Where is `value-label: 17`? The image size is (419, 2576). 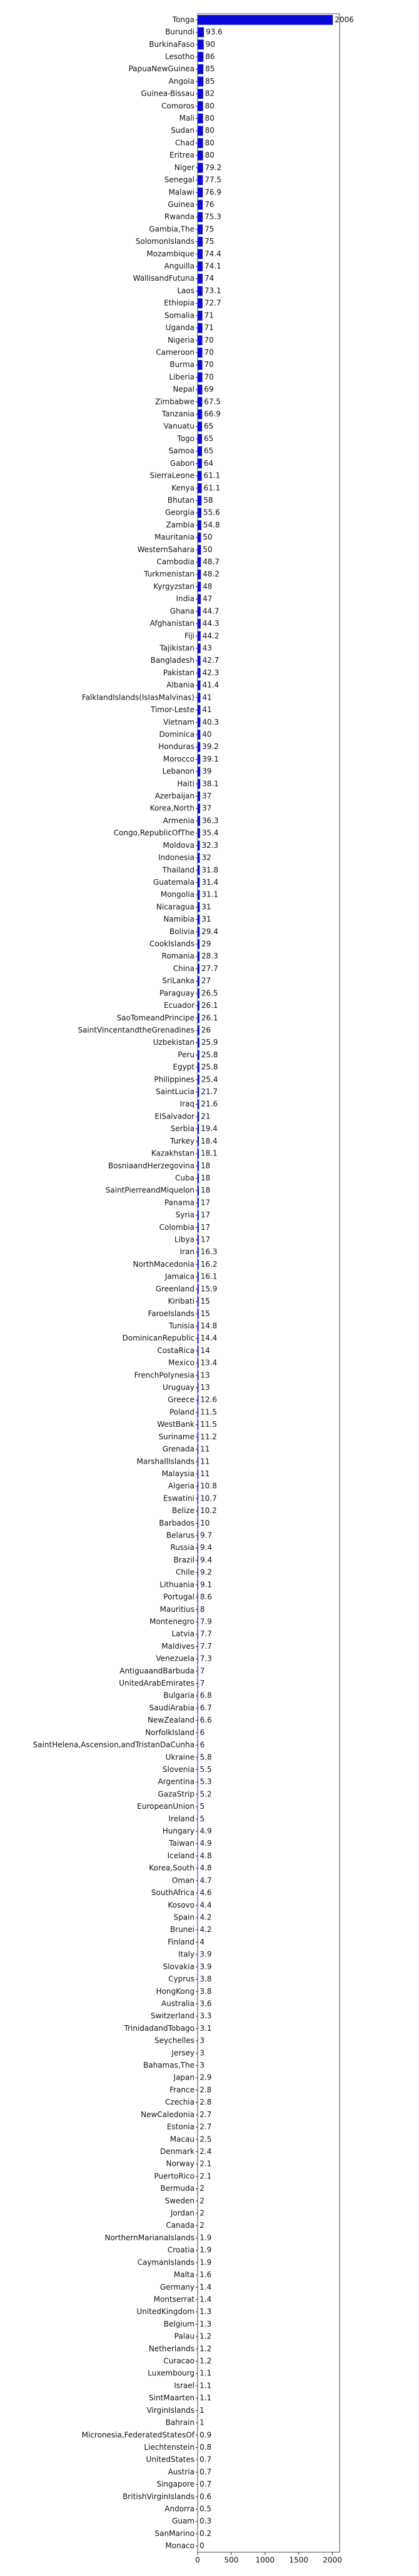 value-label: 17 is located at coordinates (205, 1202).